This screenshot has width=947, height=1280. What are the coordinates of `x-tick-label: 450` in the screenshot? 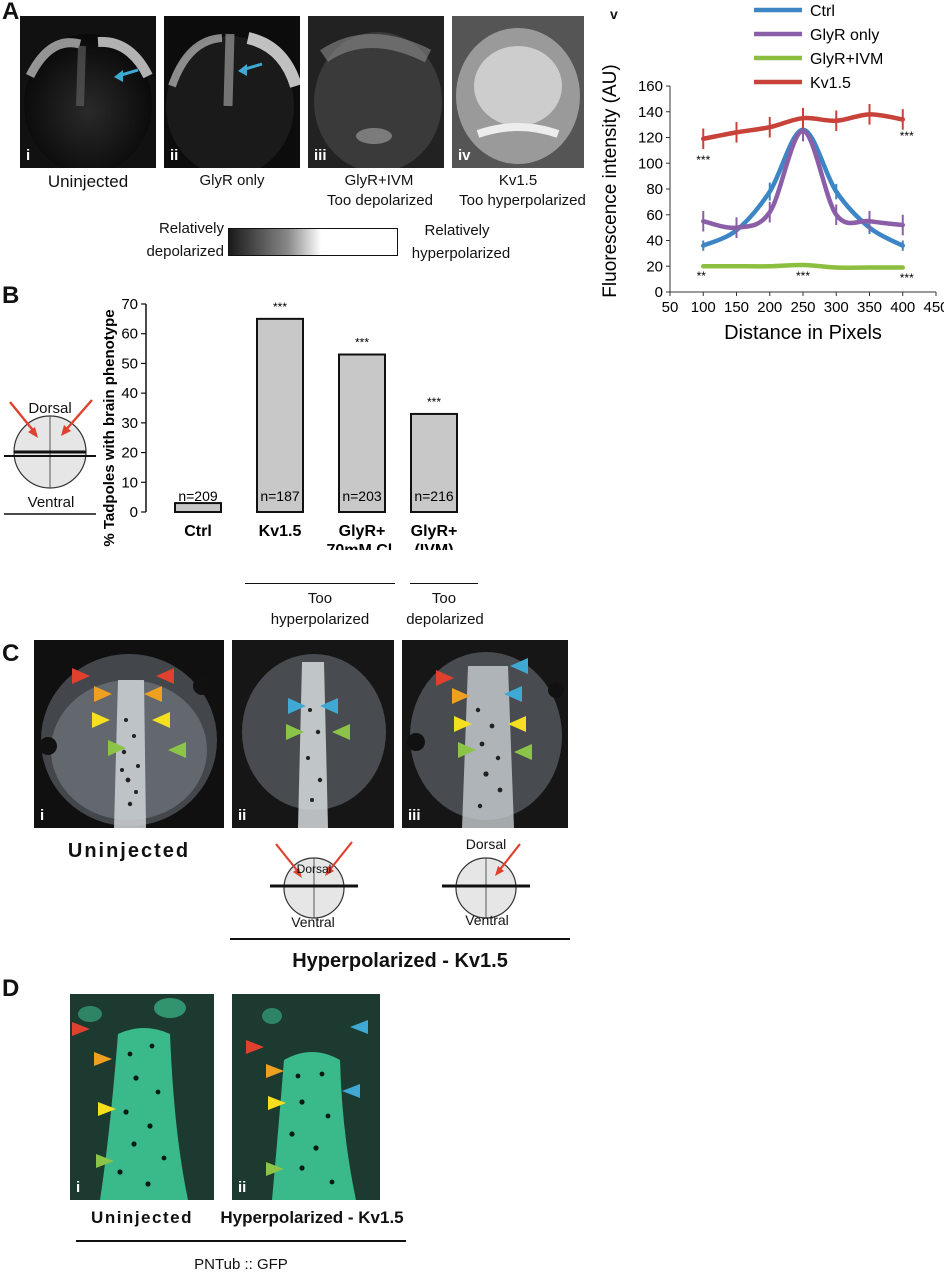 It's located at (933, 307).